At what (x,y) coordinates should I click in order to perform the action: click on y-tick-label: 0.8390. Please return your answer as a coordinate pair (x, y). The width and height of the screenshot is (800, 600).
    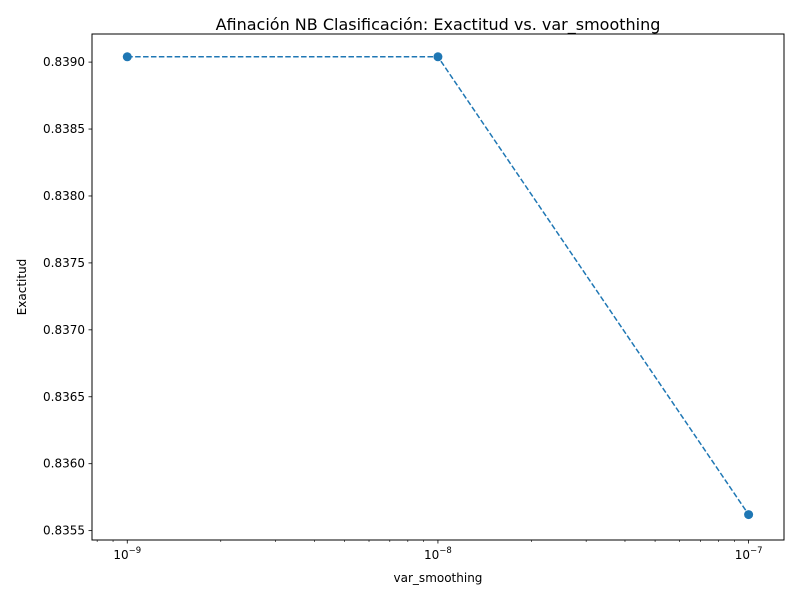
    Looking at the image, I should click on (64, 62).